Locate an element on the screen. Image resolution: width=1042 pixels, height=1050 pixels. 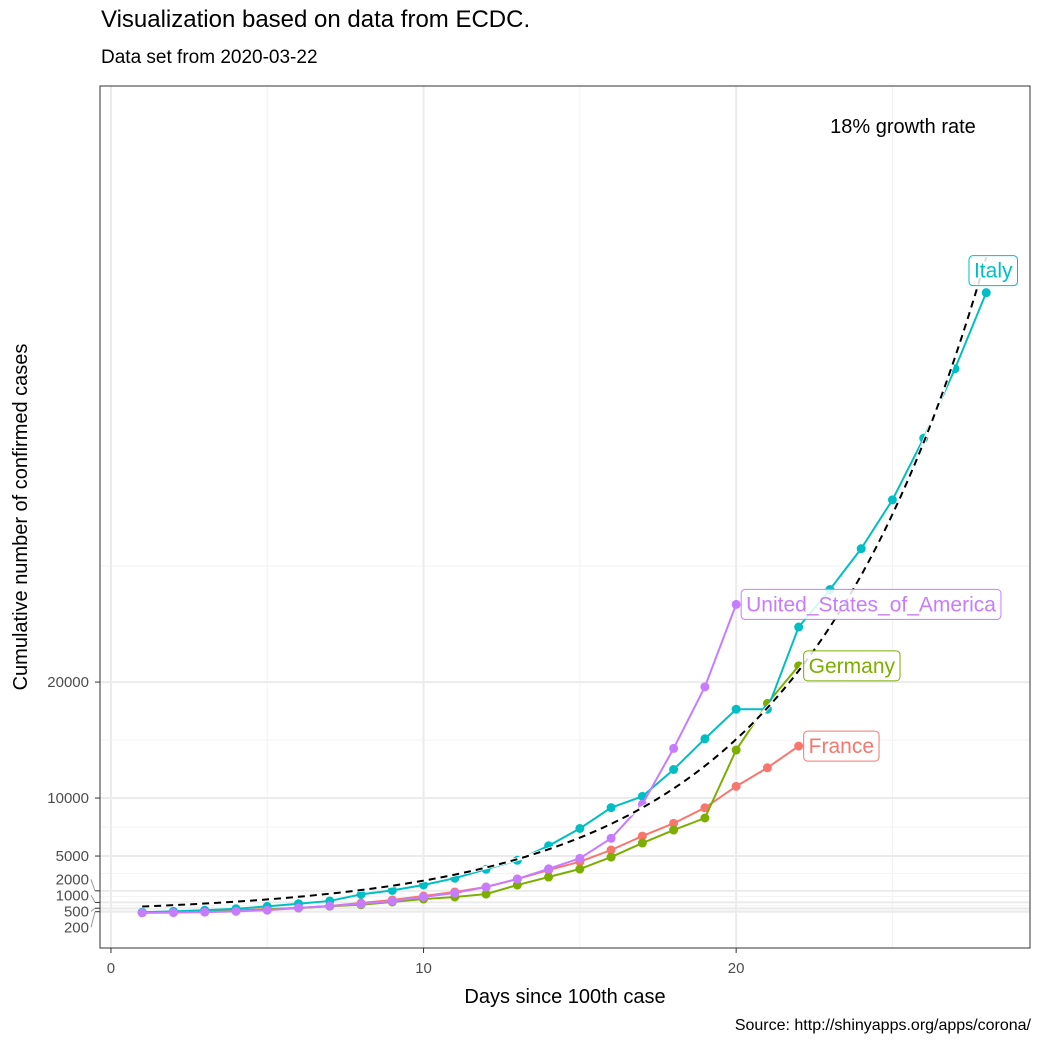
y-tick-label: 2000 is located at coordinates (72, 879).